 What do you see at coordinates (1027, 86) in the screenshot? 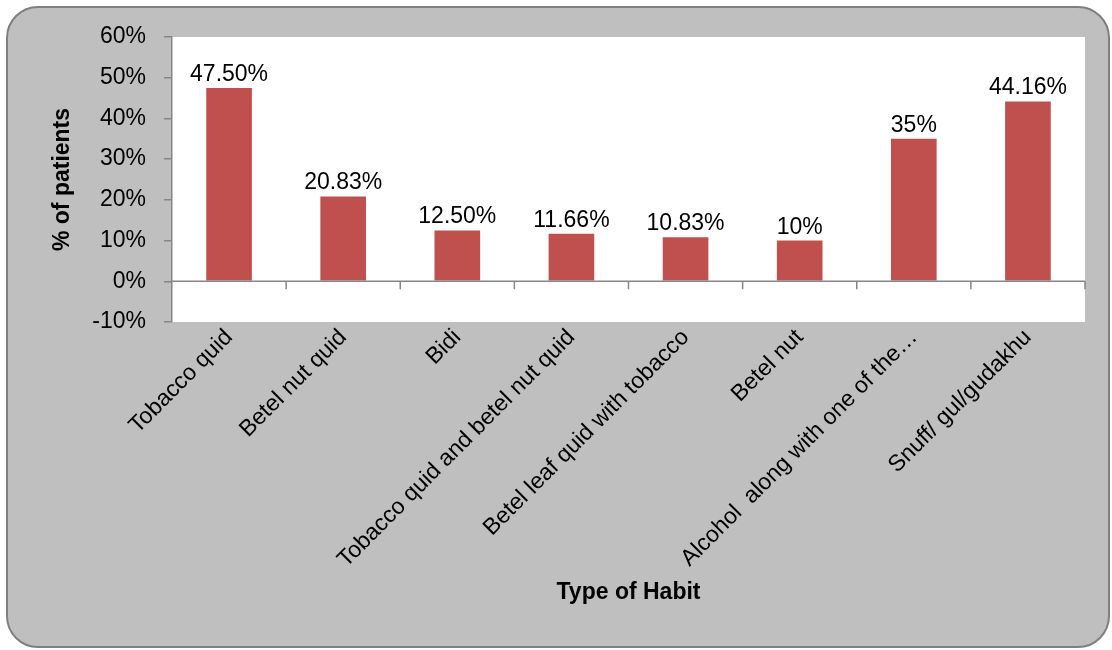
I see `data-label: 44.16%` at bounding box center [1027, 86].